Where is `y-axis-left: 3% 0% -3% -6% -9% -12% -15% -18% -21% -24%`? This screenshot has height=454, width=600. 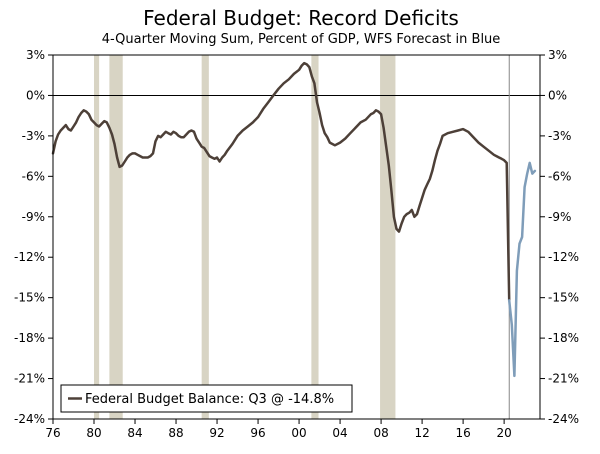
y-axis-left: 3% 0% -3% -6% -9% -12% -15% -18% -21% -24% is located at coordinates (33, 237).